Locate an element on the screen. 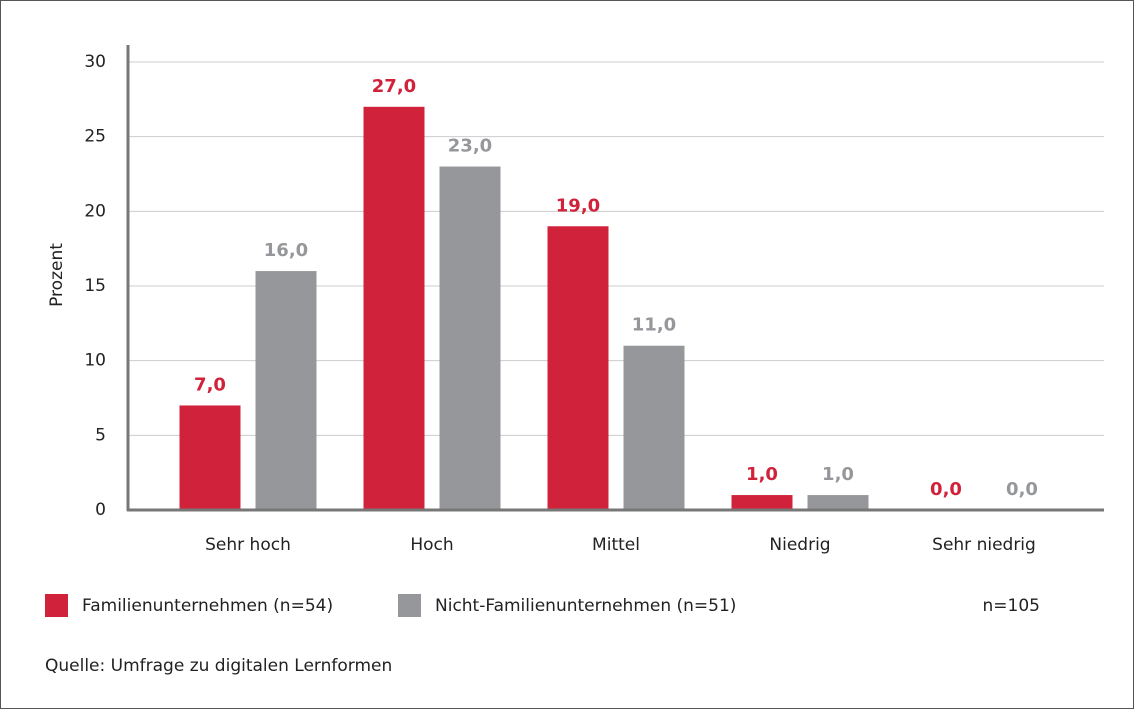  y-tick-label: 5 is located at coordinates (100, 435).